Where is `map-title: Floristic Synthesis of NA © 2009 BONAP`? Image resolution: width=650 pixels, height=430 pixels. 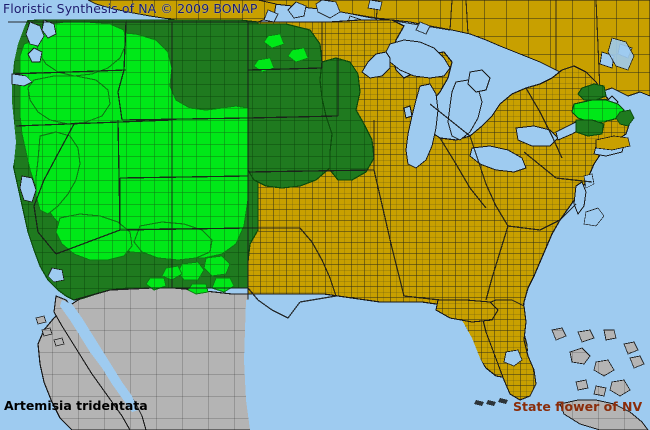 map-title: Floristic Synthesis of NA © 2009 BONAP is located at coordinates (130, 8).